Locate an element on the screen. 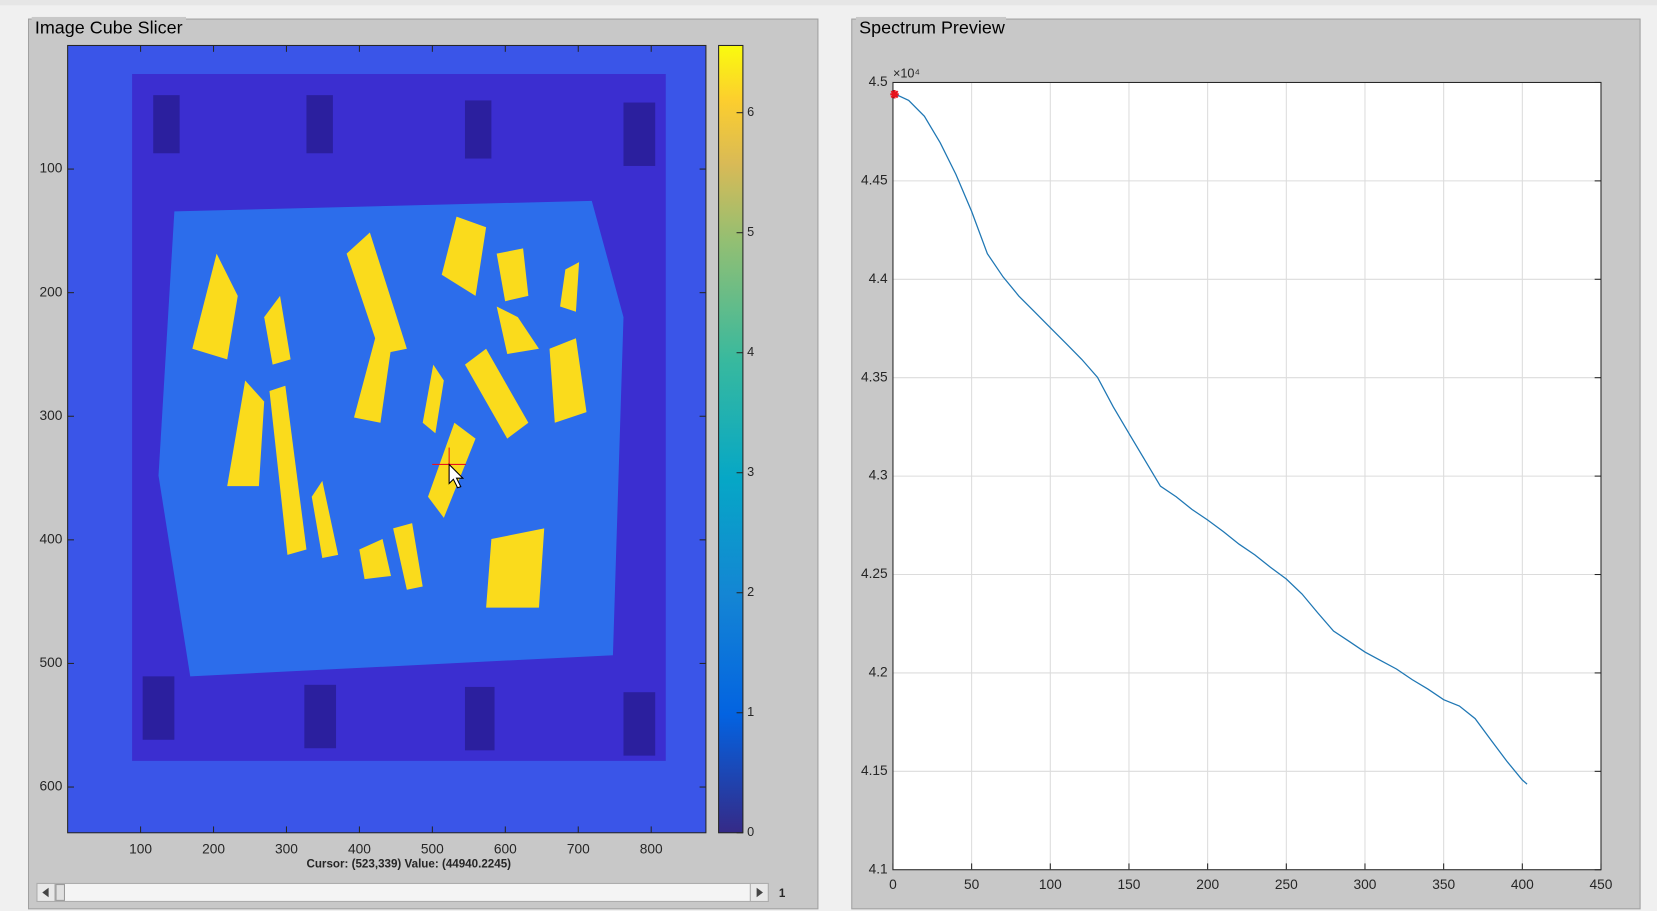 This screenshot has height=911, width=1657. x-tick-label: 250 is located at coordinates (1286, 884).